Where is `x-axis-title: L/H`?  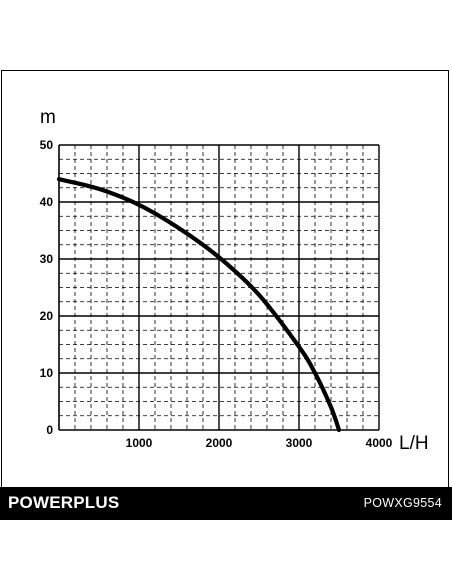 x-axis-title: L/H is located at coordinates (414, 443).